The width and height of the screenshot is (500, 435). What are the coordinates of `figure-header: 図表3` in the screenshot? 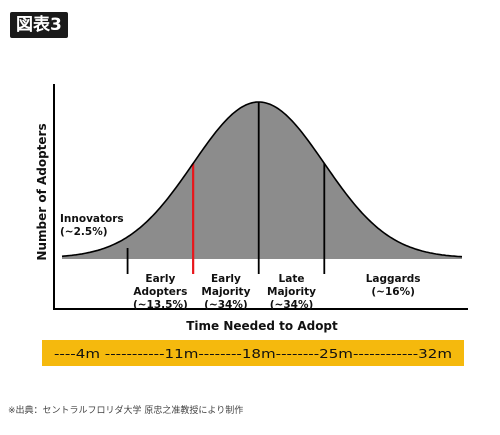 It's located at (250, 40).